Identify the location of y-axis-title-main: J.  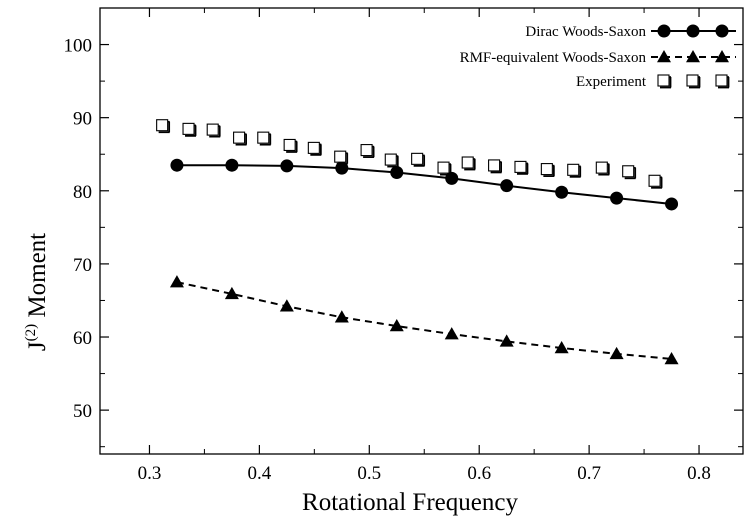
(37, 346).